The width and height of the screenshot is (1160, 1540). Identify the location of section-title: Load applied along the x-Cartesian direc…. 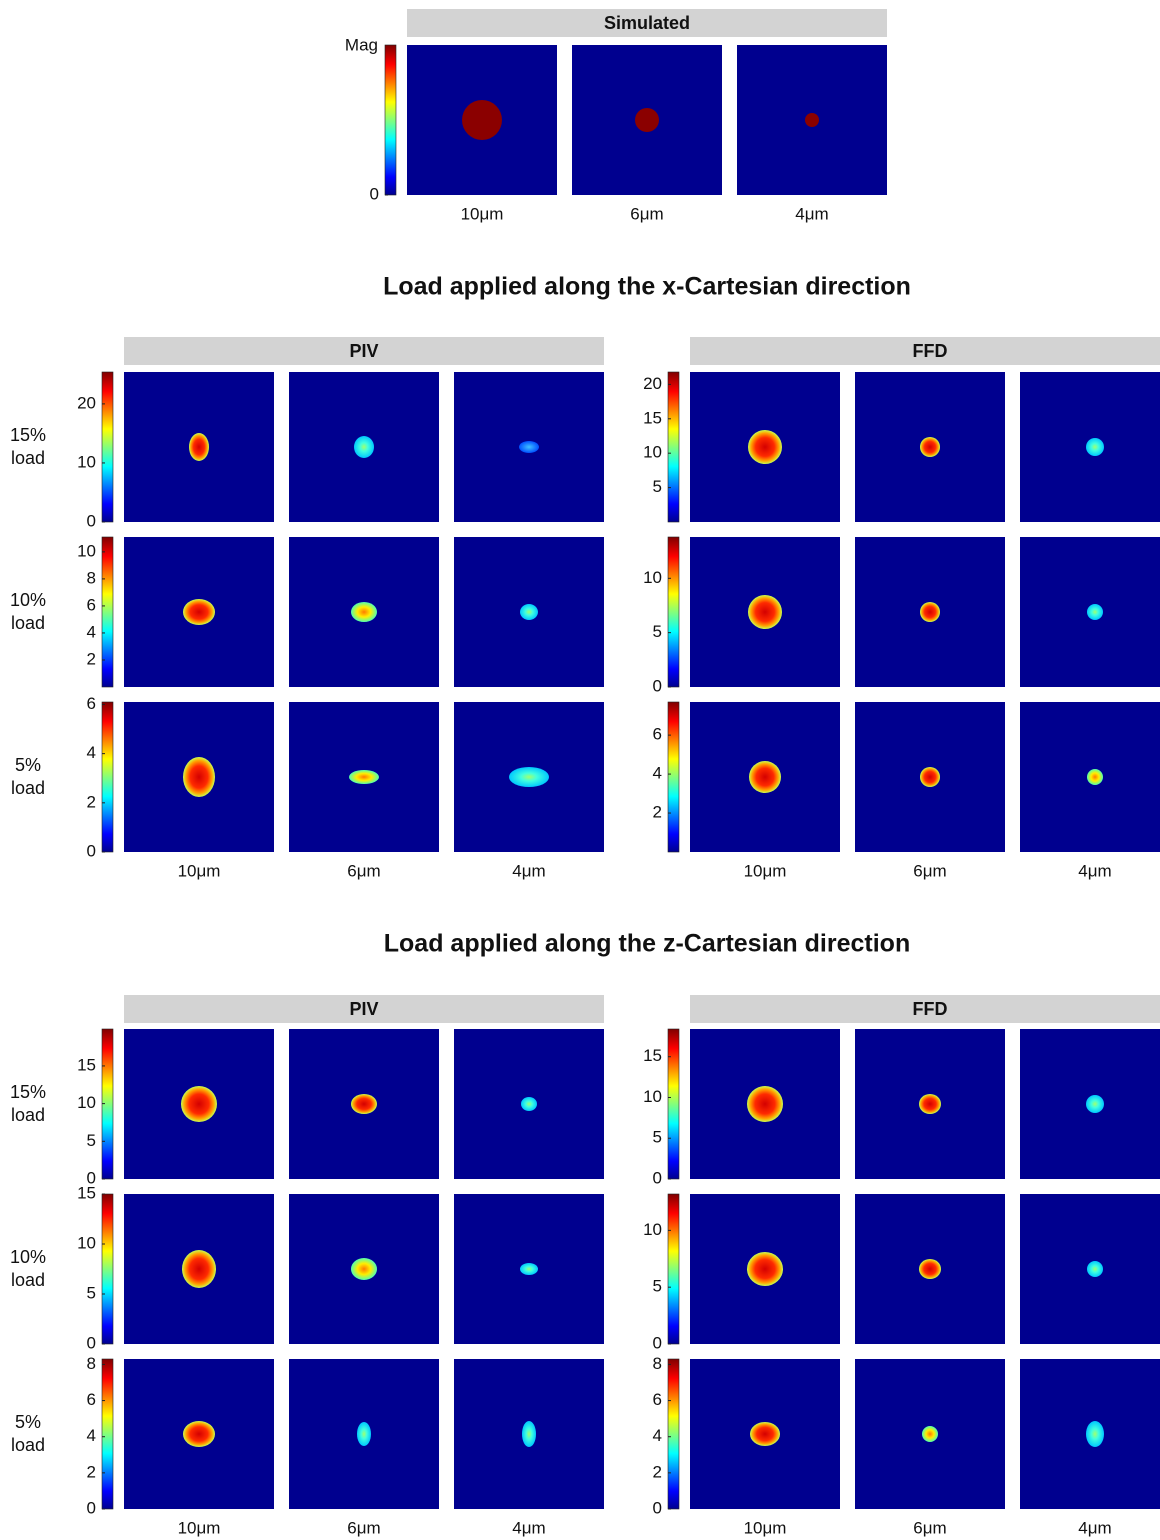
(647, 287).